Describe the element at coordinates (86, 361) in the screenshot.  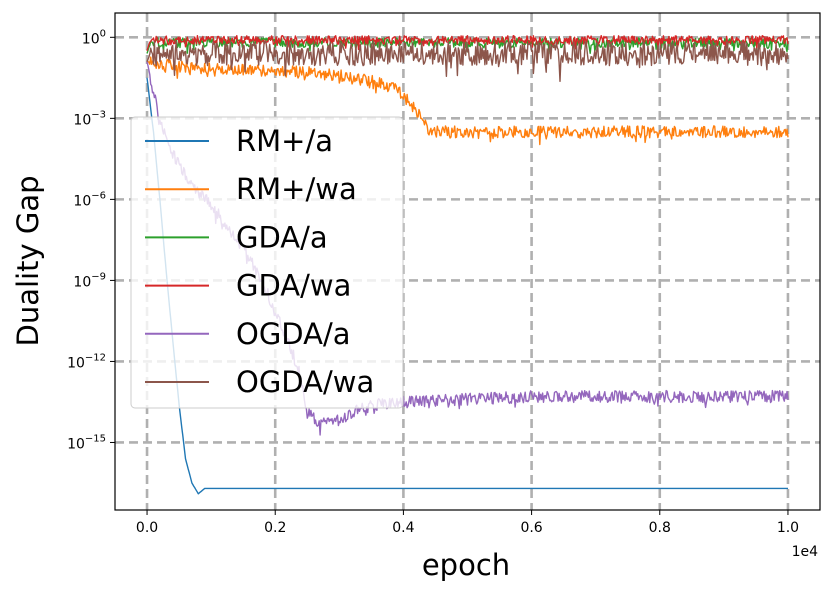
I see `y-tick-label: 10⁻¹²` at that location.